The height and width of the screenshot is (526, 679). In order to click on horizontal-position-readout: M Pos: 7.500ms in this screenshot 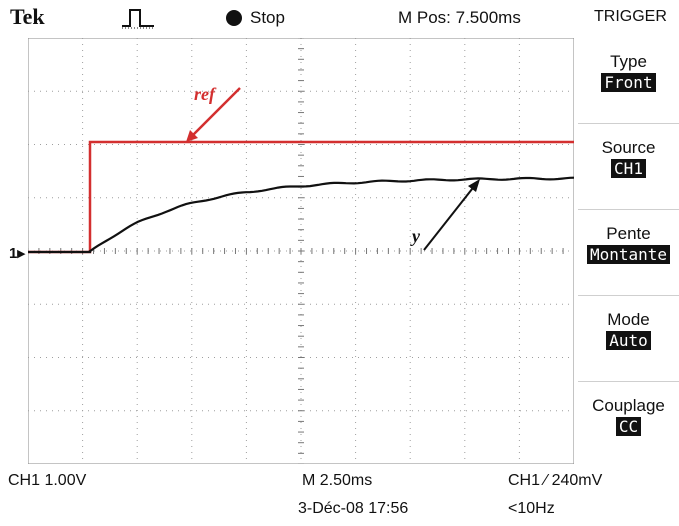, I will do `click(459, 17)`.